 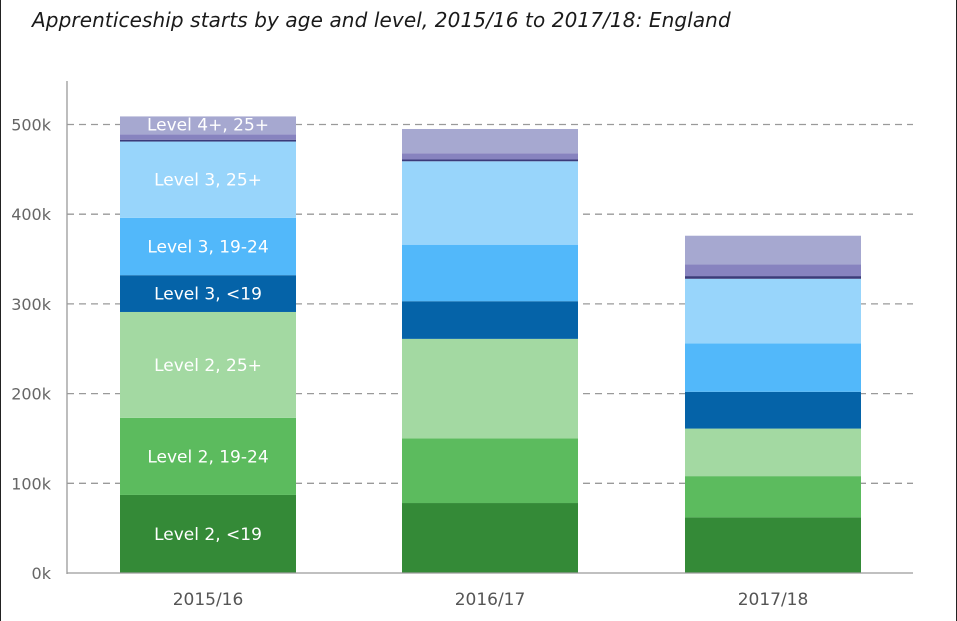 What do you see at coordinates (31, 350) in the screenshot?
I see `y-axis-ticks: 0k 100k 200k 300k 400k 500k` at bounding box center [31, 350].